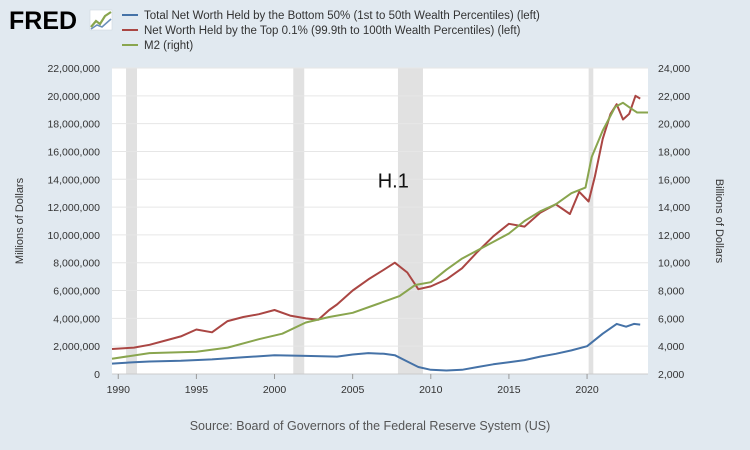 This screenshot has width=750, height=450. What do you see at coordinates (674, 97) in the screenshot?
I see `right-tick-label: 22,000` at bounding box center [674, 97].